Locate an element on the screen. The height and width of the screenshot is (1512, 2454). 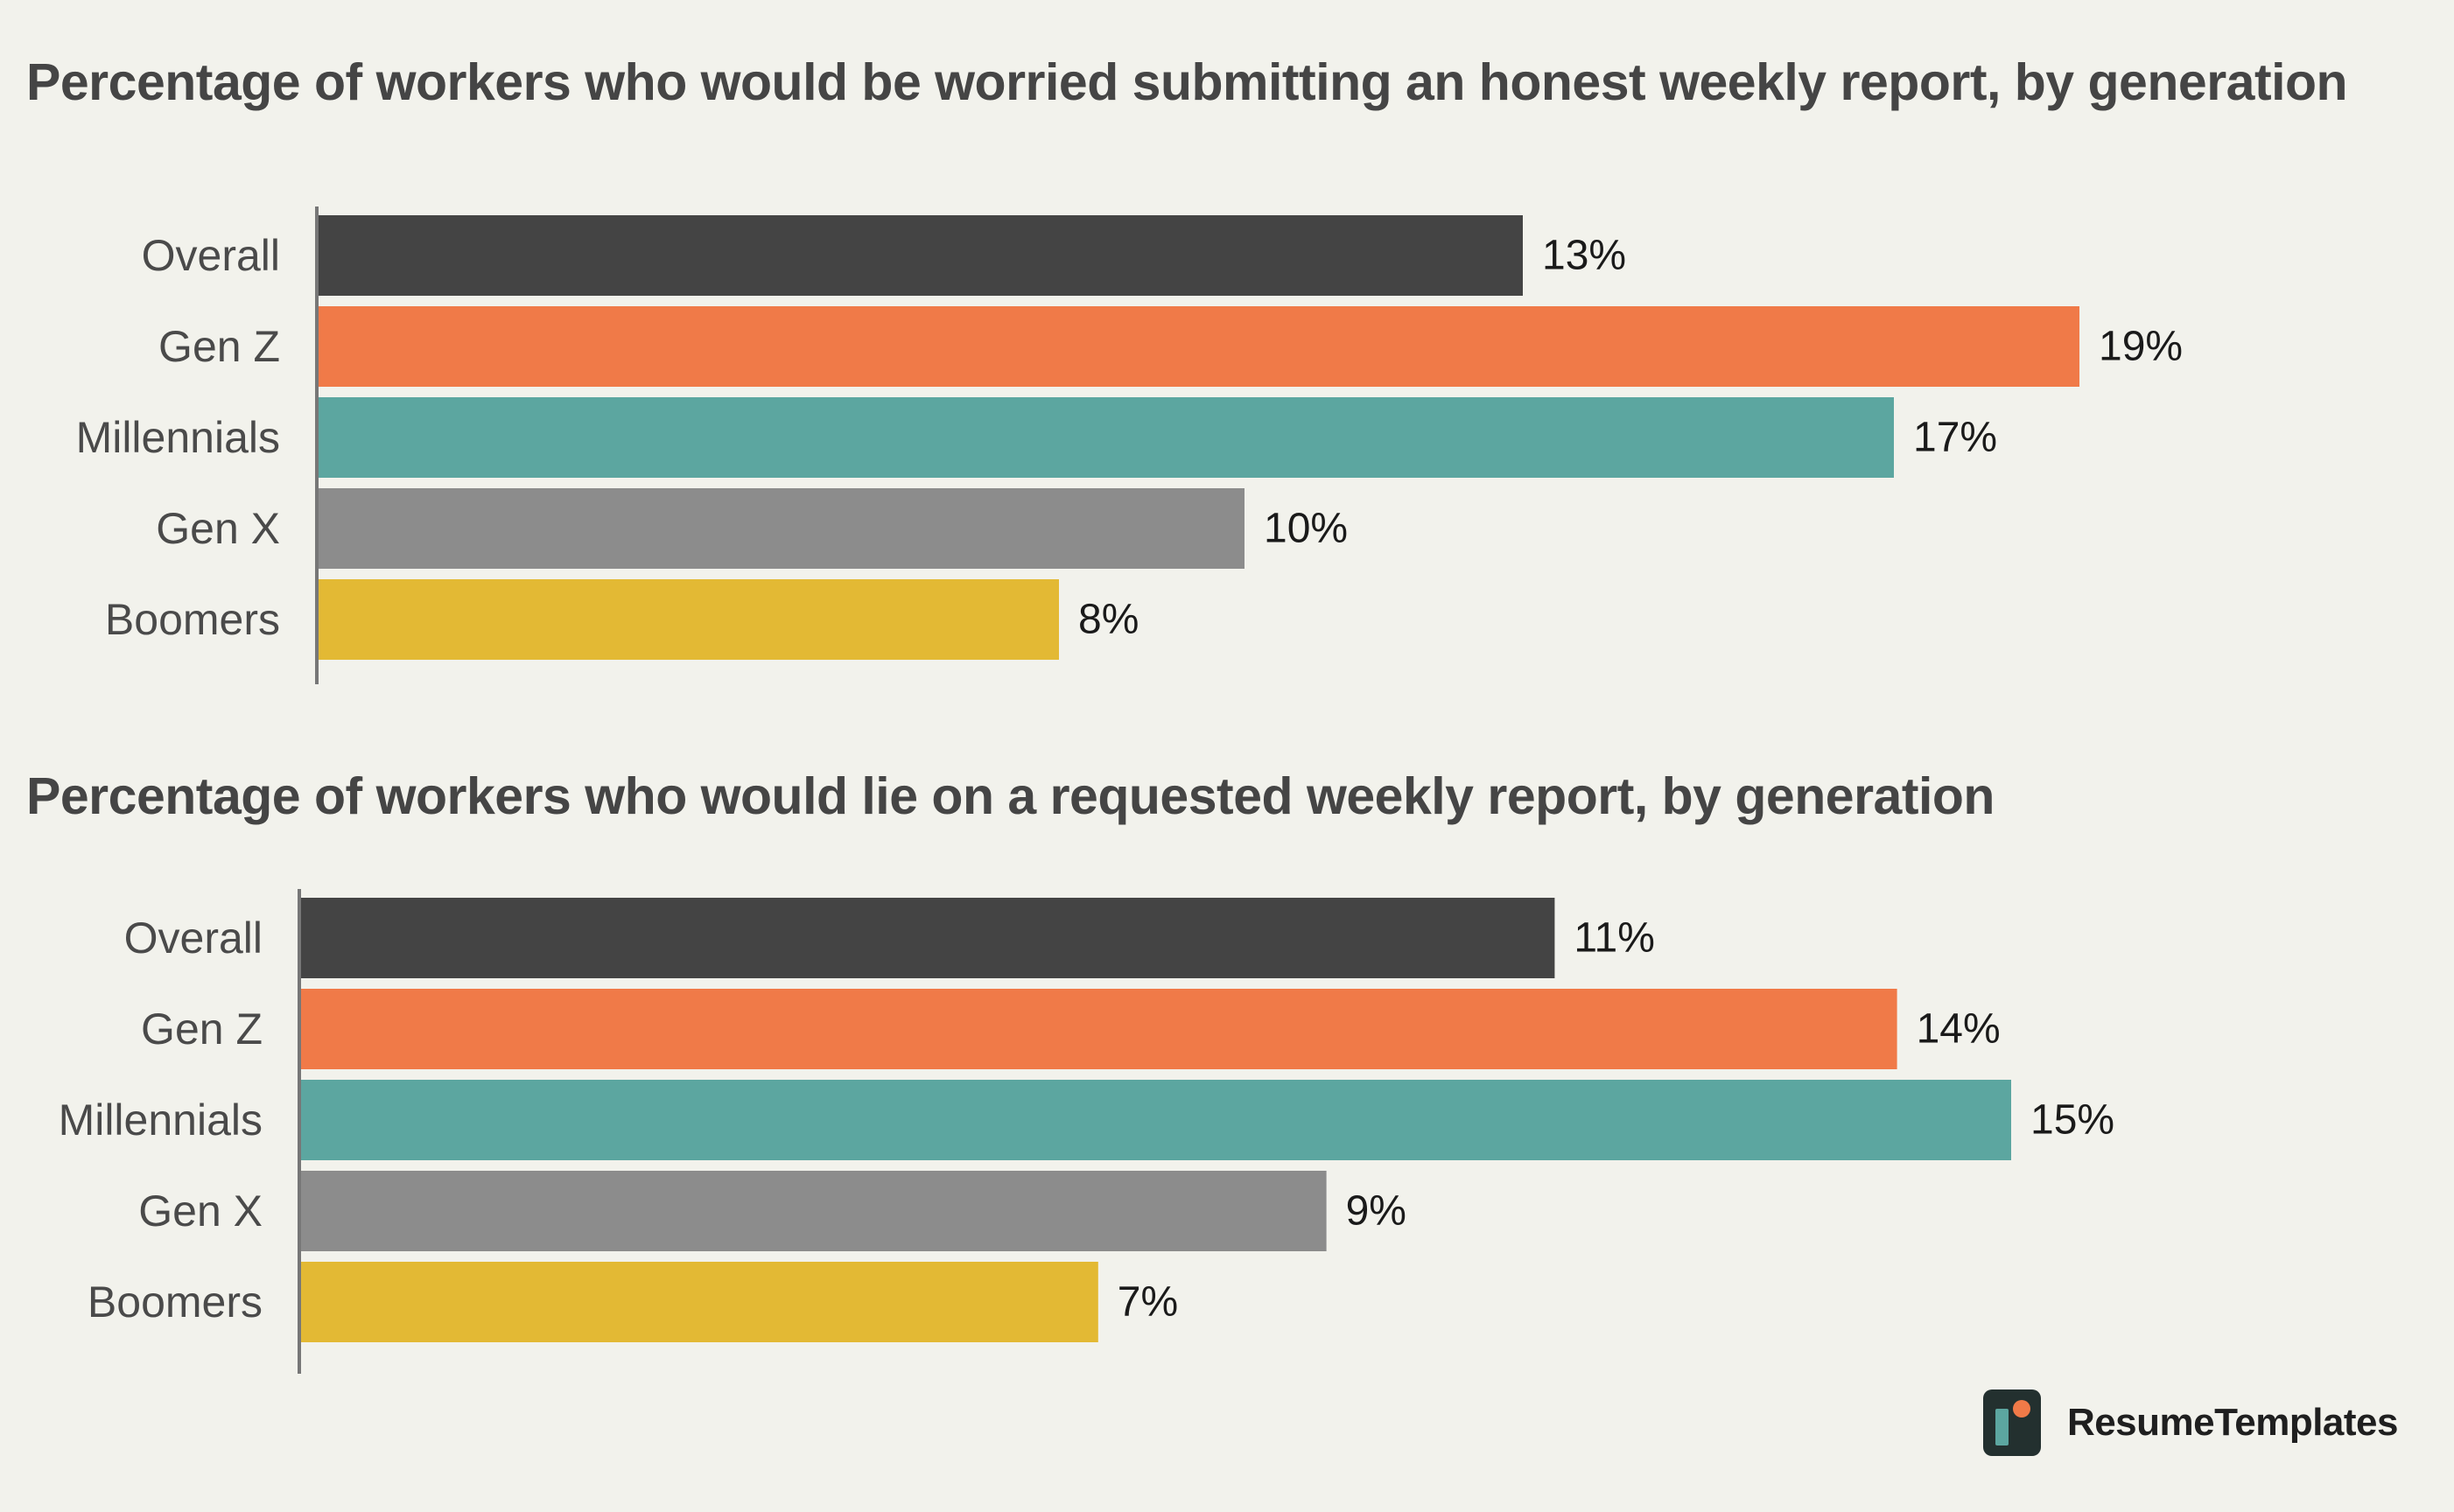
value-label-gen-z: 19% is located at coordinates (2141, 347).